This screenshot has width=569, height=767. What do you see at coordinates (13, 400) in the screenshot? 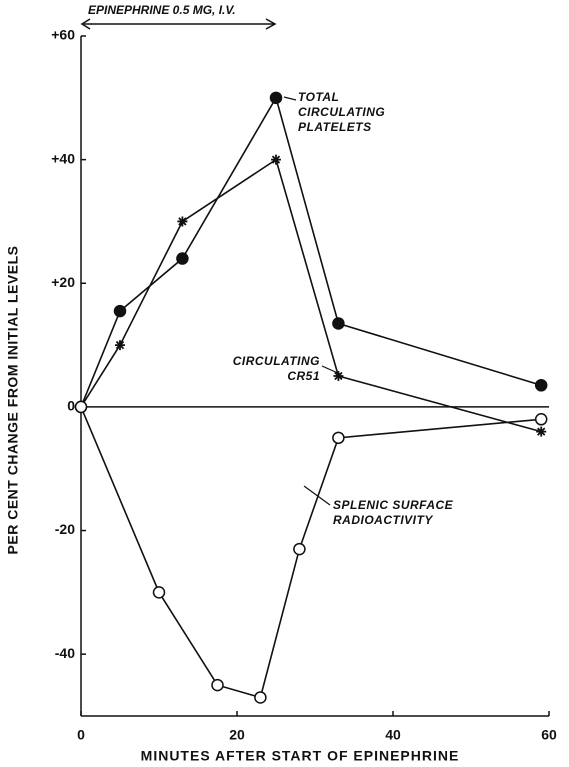
I see `y-axis-label: PER CENT CHANGE FROM INITIAL LEVELS` at bounding box center [13, 400].